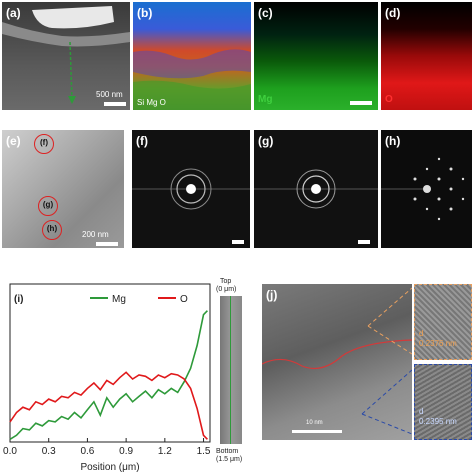 The image size is (474, 474). I want to click on legend-o-text: O, so click(184, 299).